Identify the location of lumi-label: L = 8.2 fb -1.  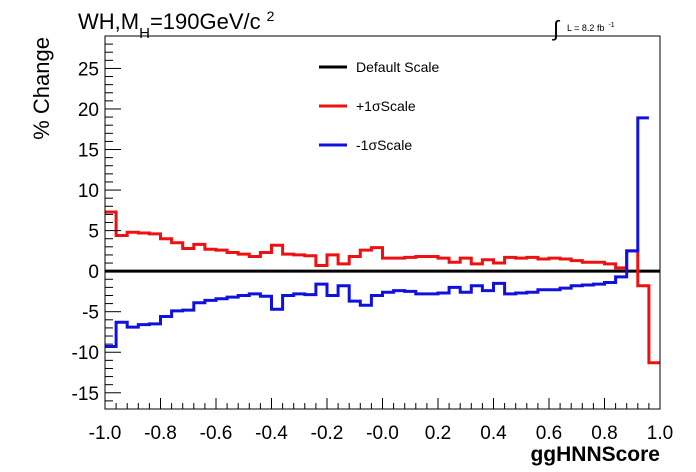
(591, 27).